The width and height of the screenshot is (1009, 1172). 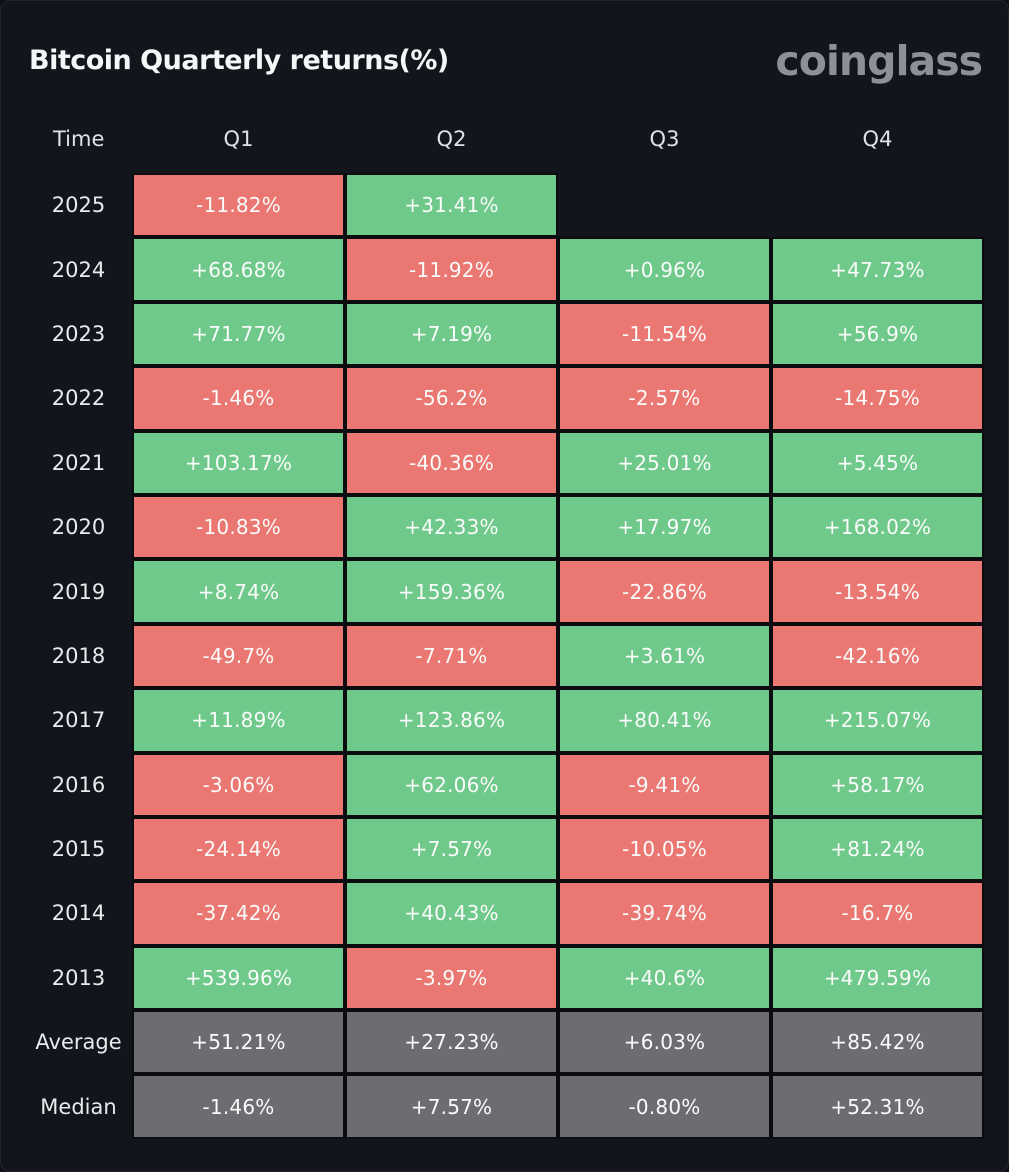 What do you see at coordinates (451, 269) in the screenshot?
I see `return-cell-2024-q2: -11.92%` at bounding box center [451, 269].